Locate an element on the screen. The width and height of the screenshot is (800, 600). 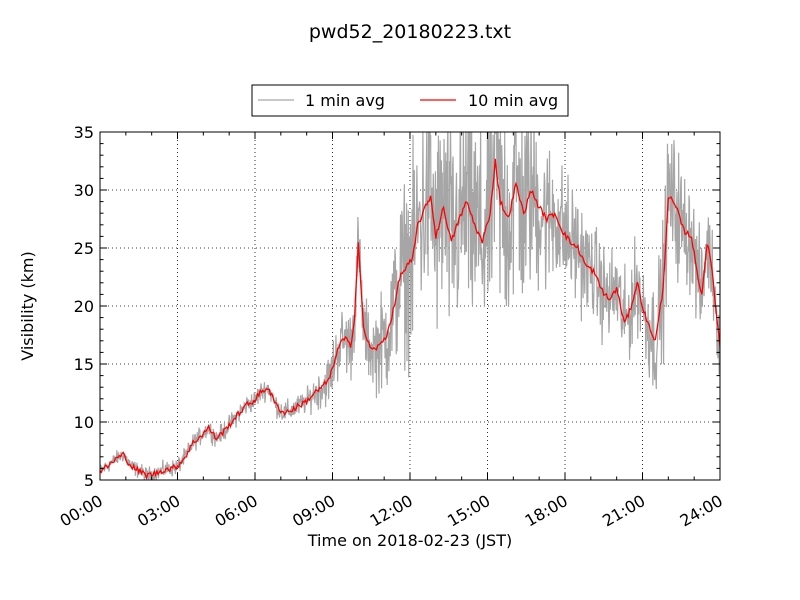
y-tick-label: 5 is located at coordinates (89, 480).